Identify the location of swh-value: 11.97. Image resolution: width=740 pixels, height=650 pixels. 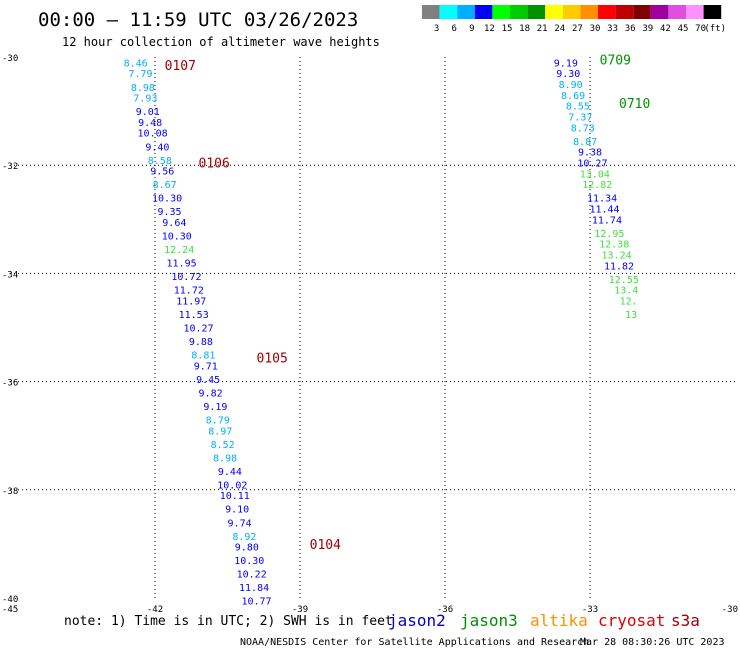
(191, 301).